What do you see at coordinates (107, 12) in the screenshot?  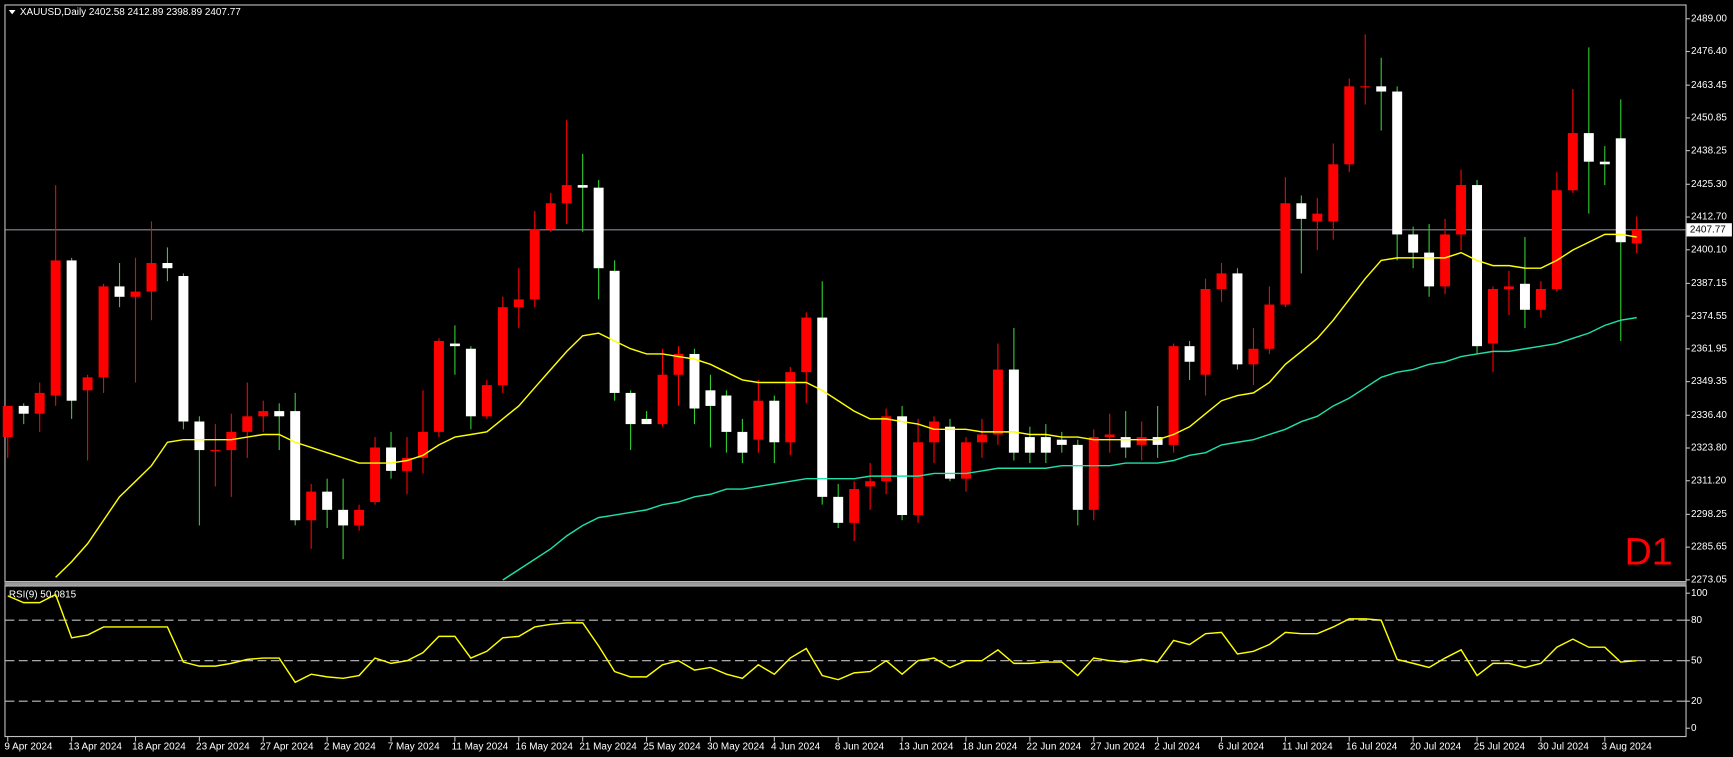 I see `open-value: 2402.58` at bounding box center [107, 12].